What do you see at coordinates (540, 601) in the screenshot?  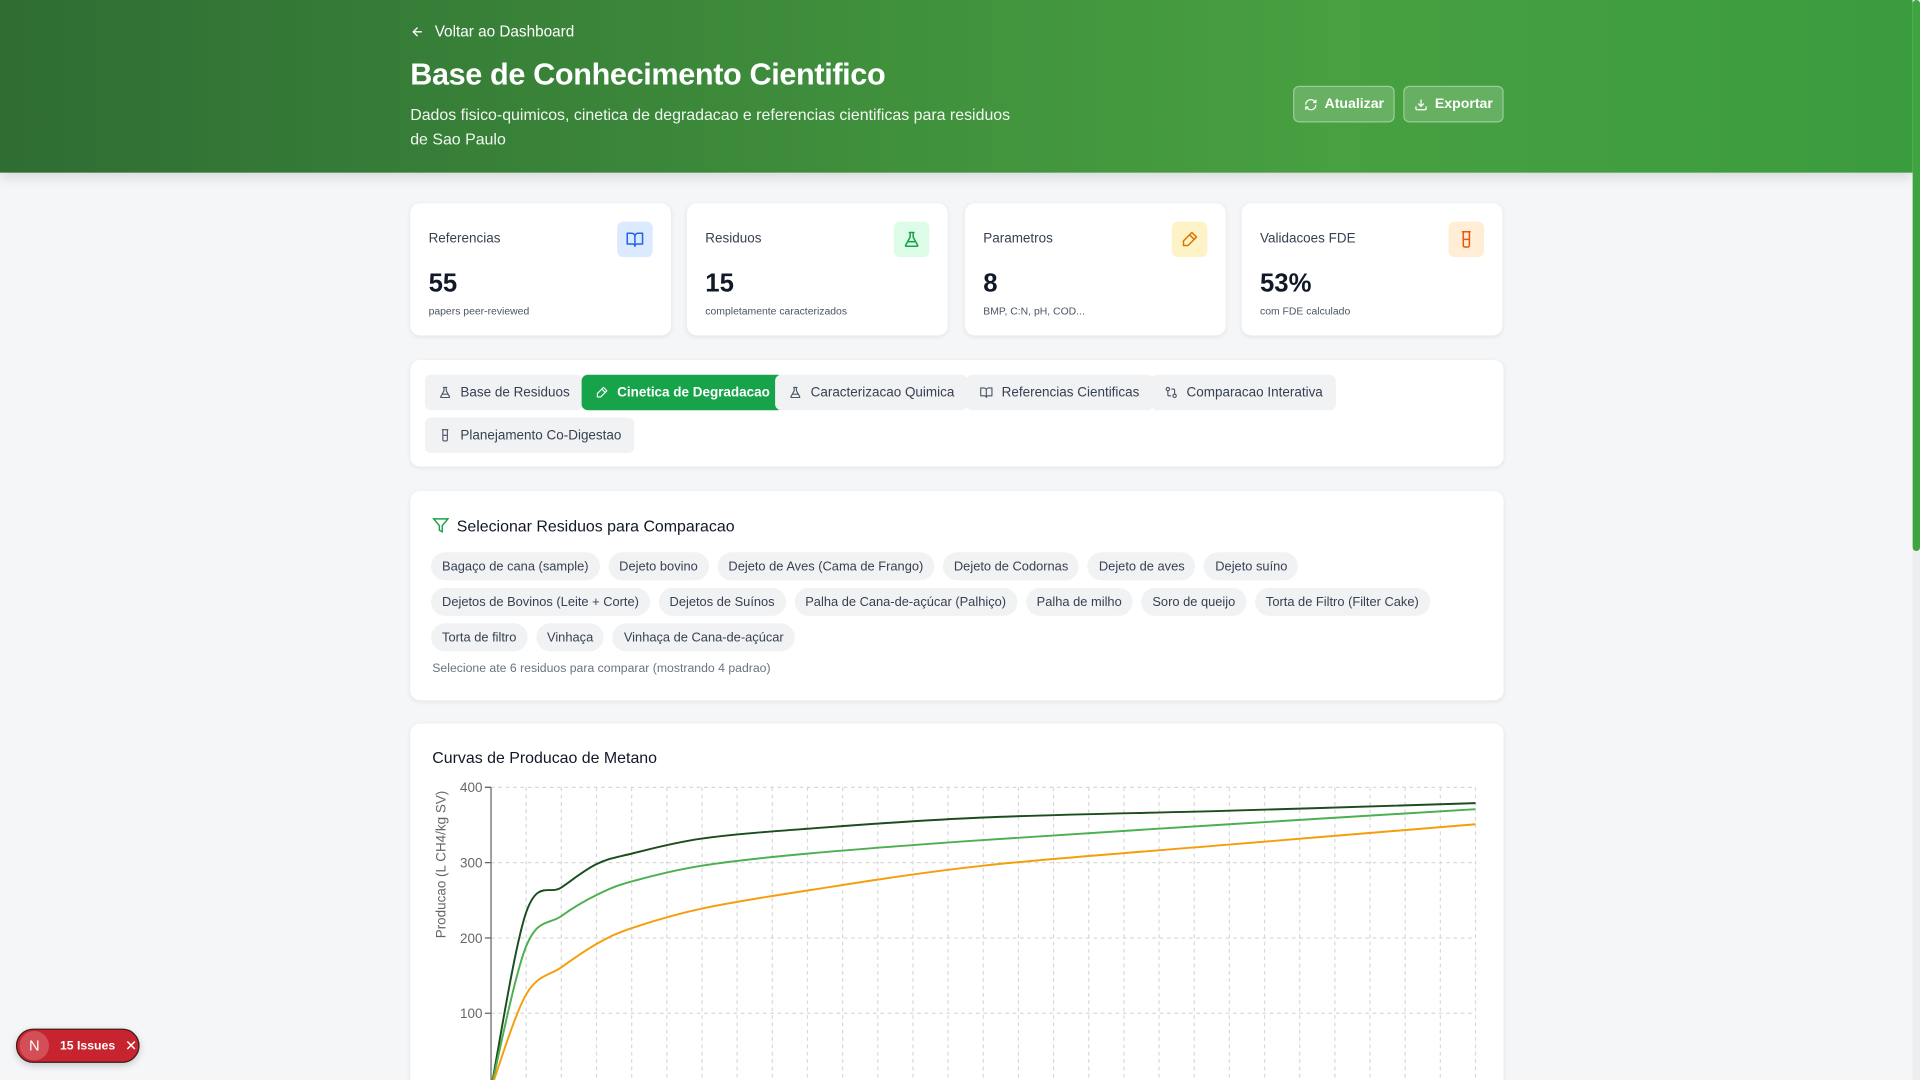 I see `residue-chip: Dejetos de Bovinos (Leite + Corte)` at bounding box center [540, 601].